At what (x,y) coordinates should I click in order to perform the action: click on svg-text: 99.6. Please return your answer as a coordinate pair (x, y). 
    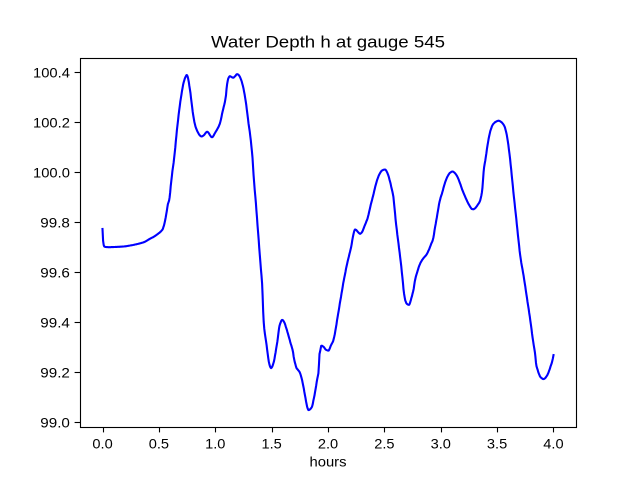
    Looking at the image, I should click on (55, 273).